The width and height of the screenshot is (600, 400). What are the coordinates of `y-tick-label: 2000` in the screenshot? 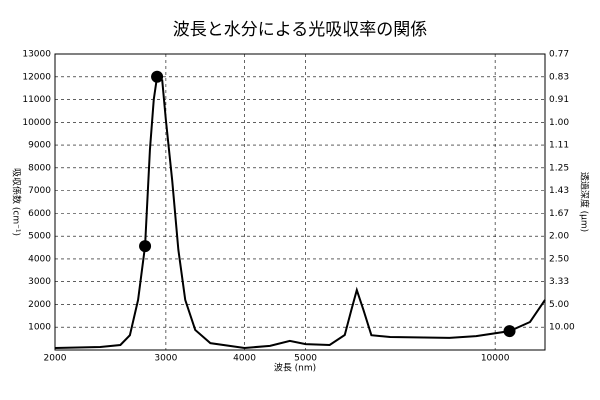 It's located at (39, 305).